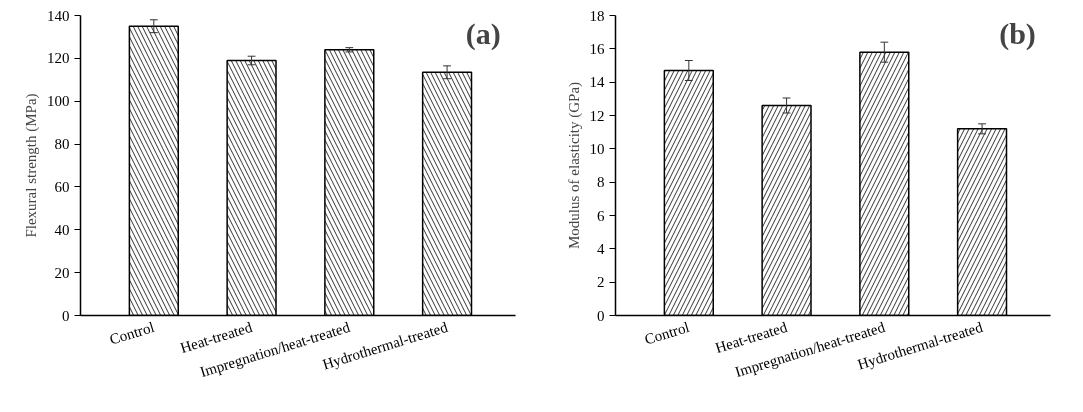 The height and width of the screenshot is (412, 1083). I want to click on y-tick-label: 120, so click(58, 58).